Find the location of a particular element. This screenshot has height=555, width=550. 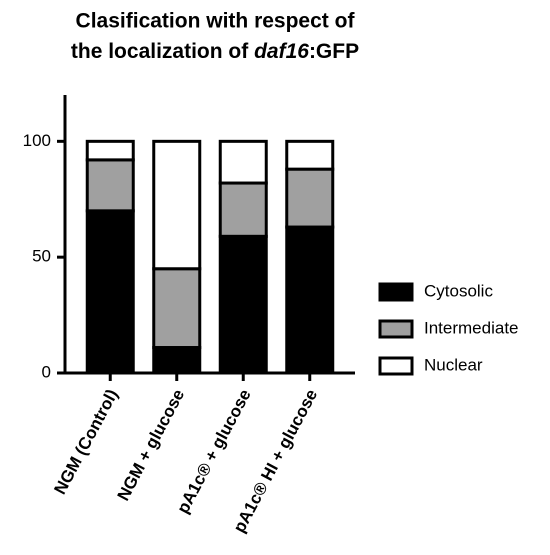

legend-label: Intermediate is located at coordinates (471, 327).